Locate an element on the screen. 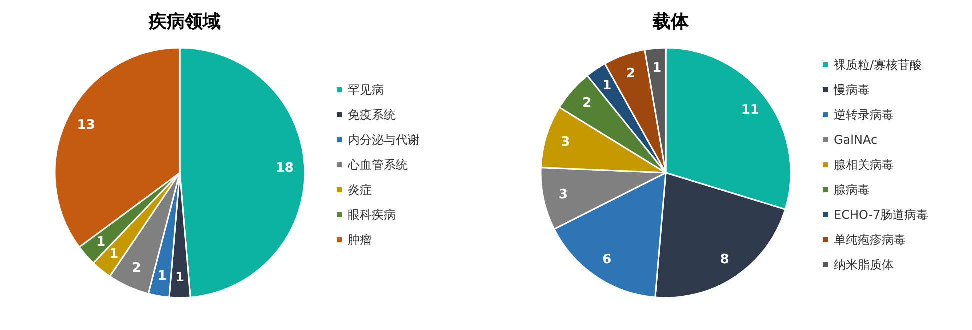  legend-label: 慢病毒 is located at coordinates (851, 90).